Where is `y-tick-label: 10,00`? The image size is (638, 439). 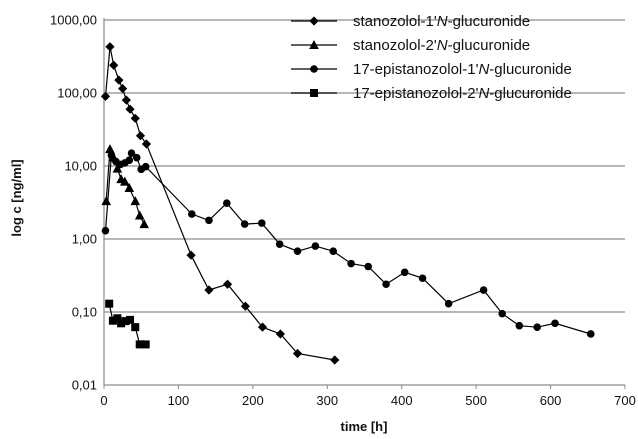
y-tick-label: 10,00 is located at coordinates (80, 166).